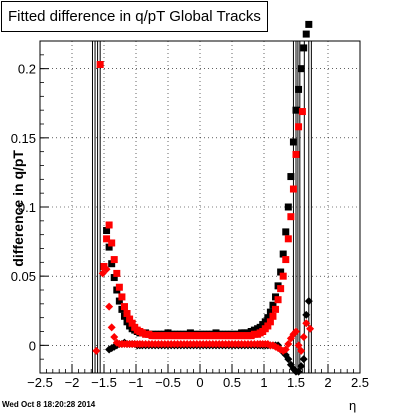 Image resolution: width=400 pixels, height=414 pixels. I want to click on title-box: Fitted difference in q/pT Global Tracks, so click(134, 16).